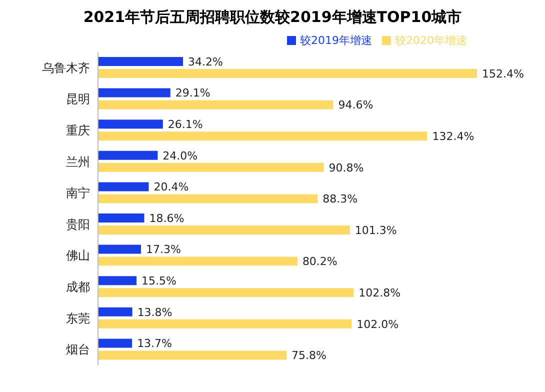 Image resolution: width=545 pixels, height=392 pixels. What do you see at coordinates (192, 93) in the screenshot?
I see `data-label: 29.1%` at bounding box center [192, 93].